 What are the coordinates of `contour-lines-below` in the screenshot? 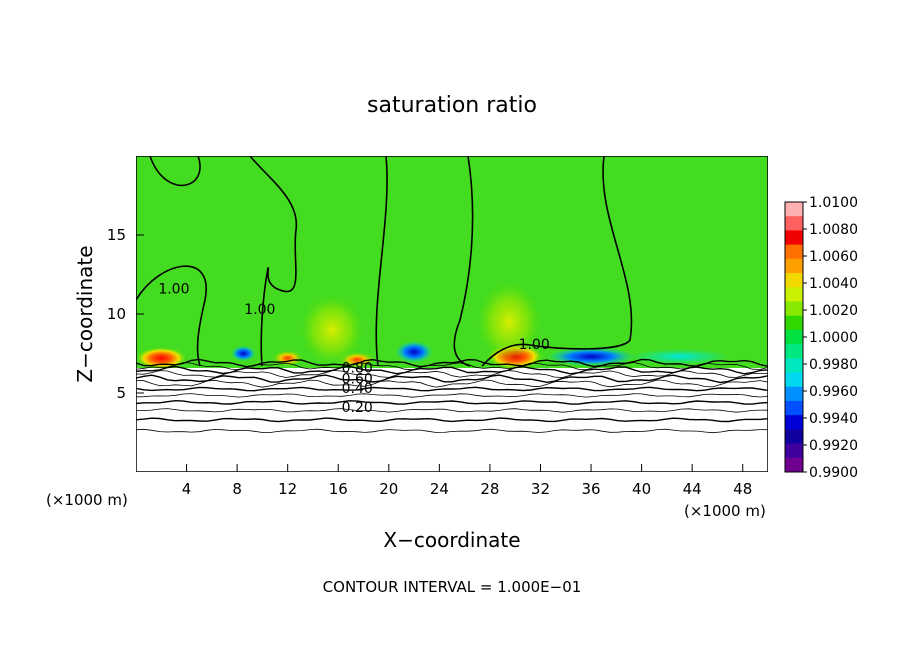 It's located at (452, 396).